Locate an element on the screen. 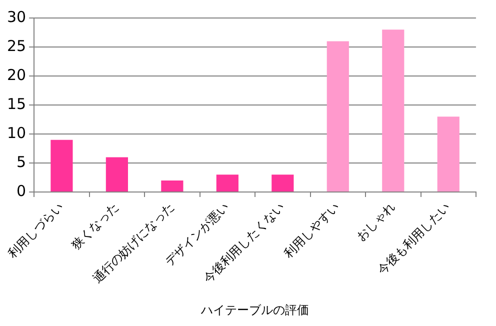 The height and width of the screenshot is (326, 496). y-tick-label: 5 is located at coordinates (21, 161).